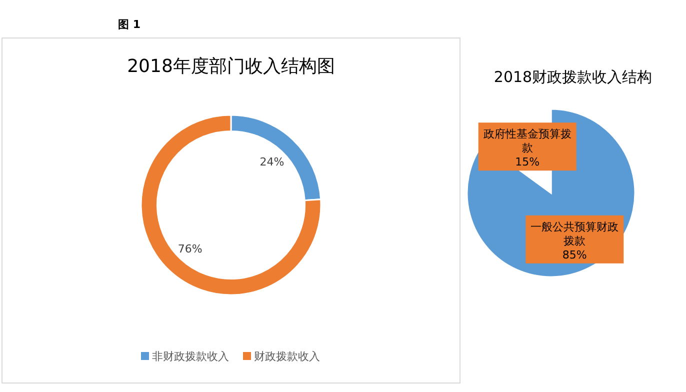 The width and height of the screenshot is (686, 392). What do you see at coordinates (574, 255) in the screenshot?
I see `data-label: 85%` at bounding box center [574, 255].